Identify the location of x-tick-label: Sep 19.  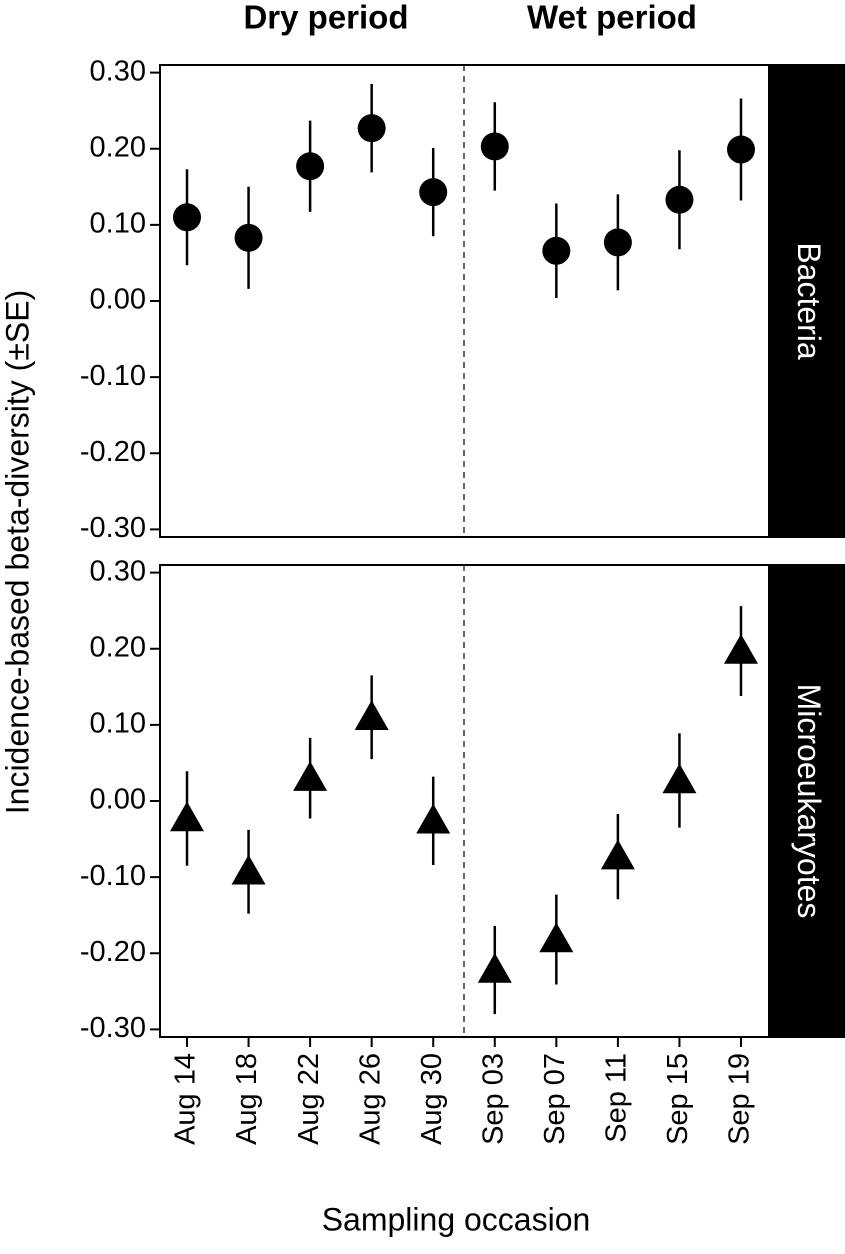
(740, 1099).